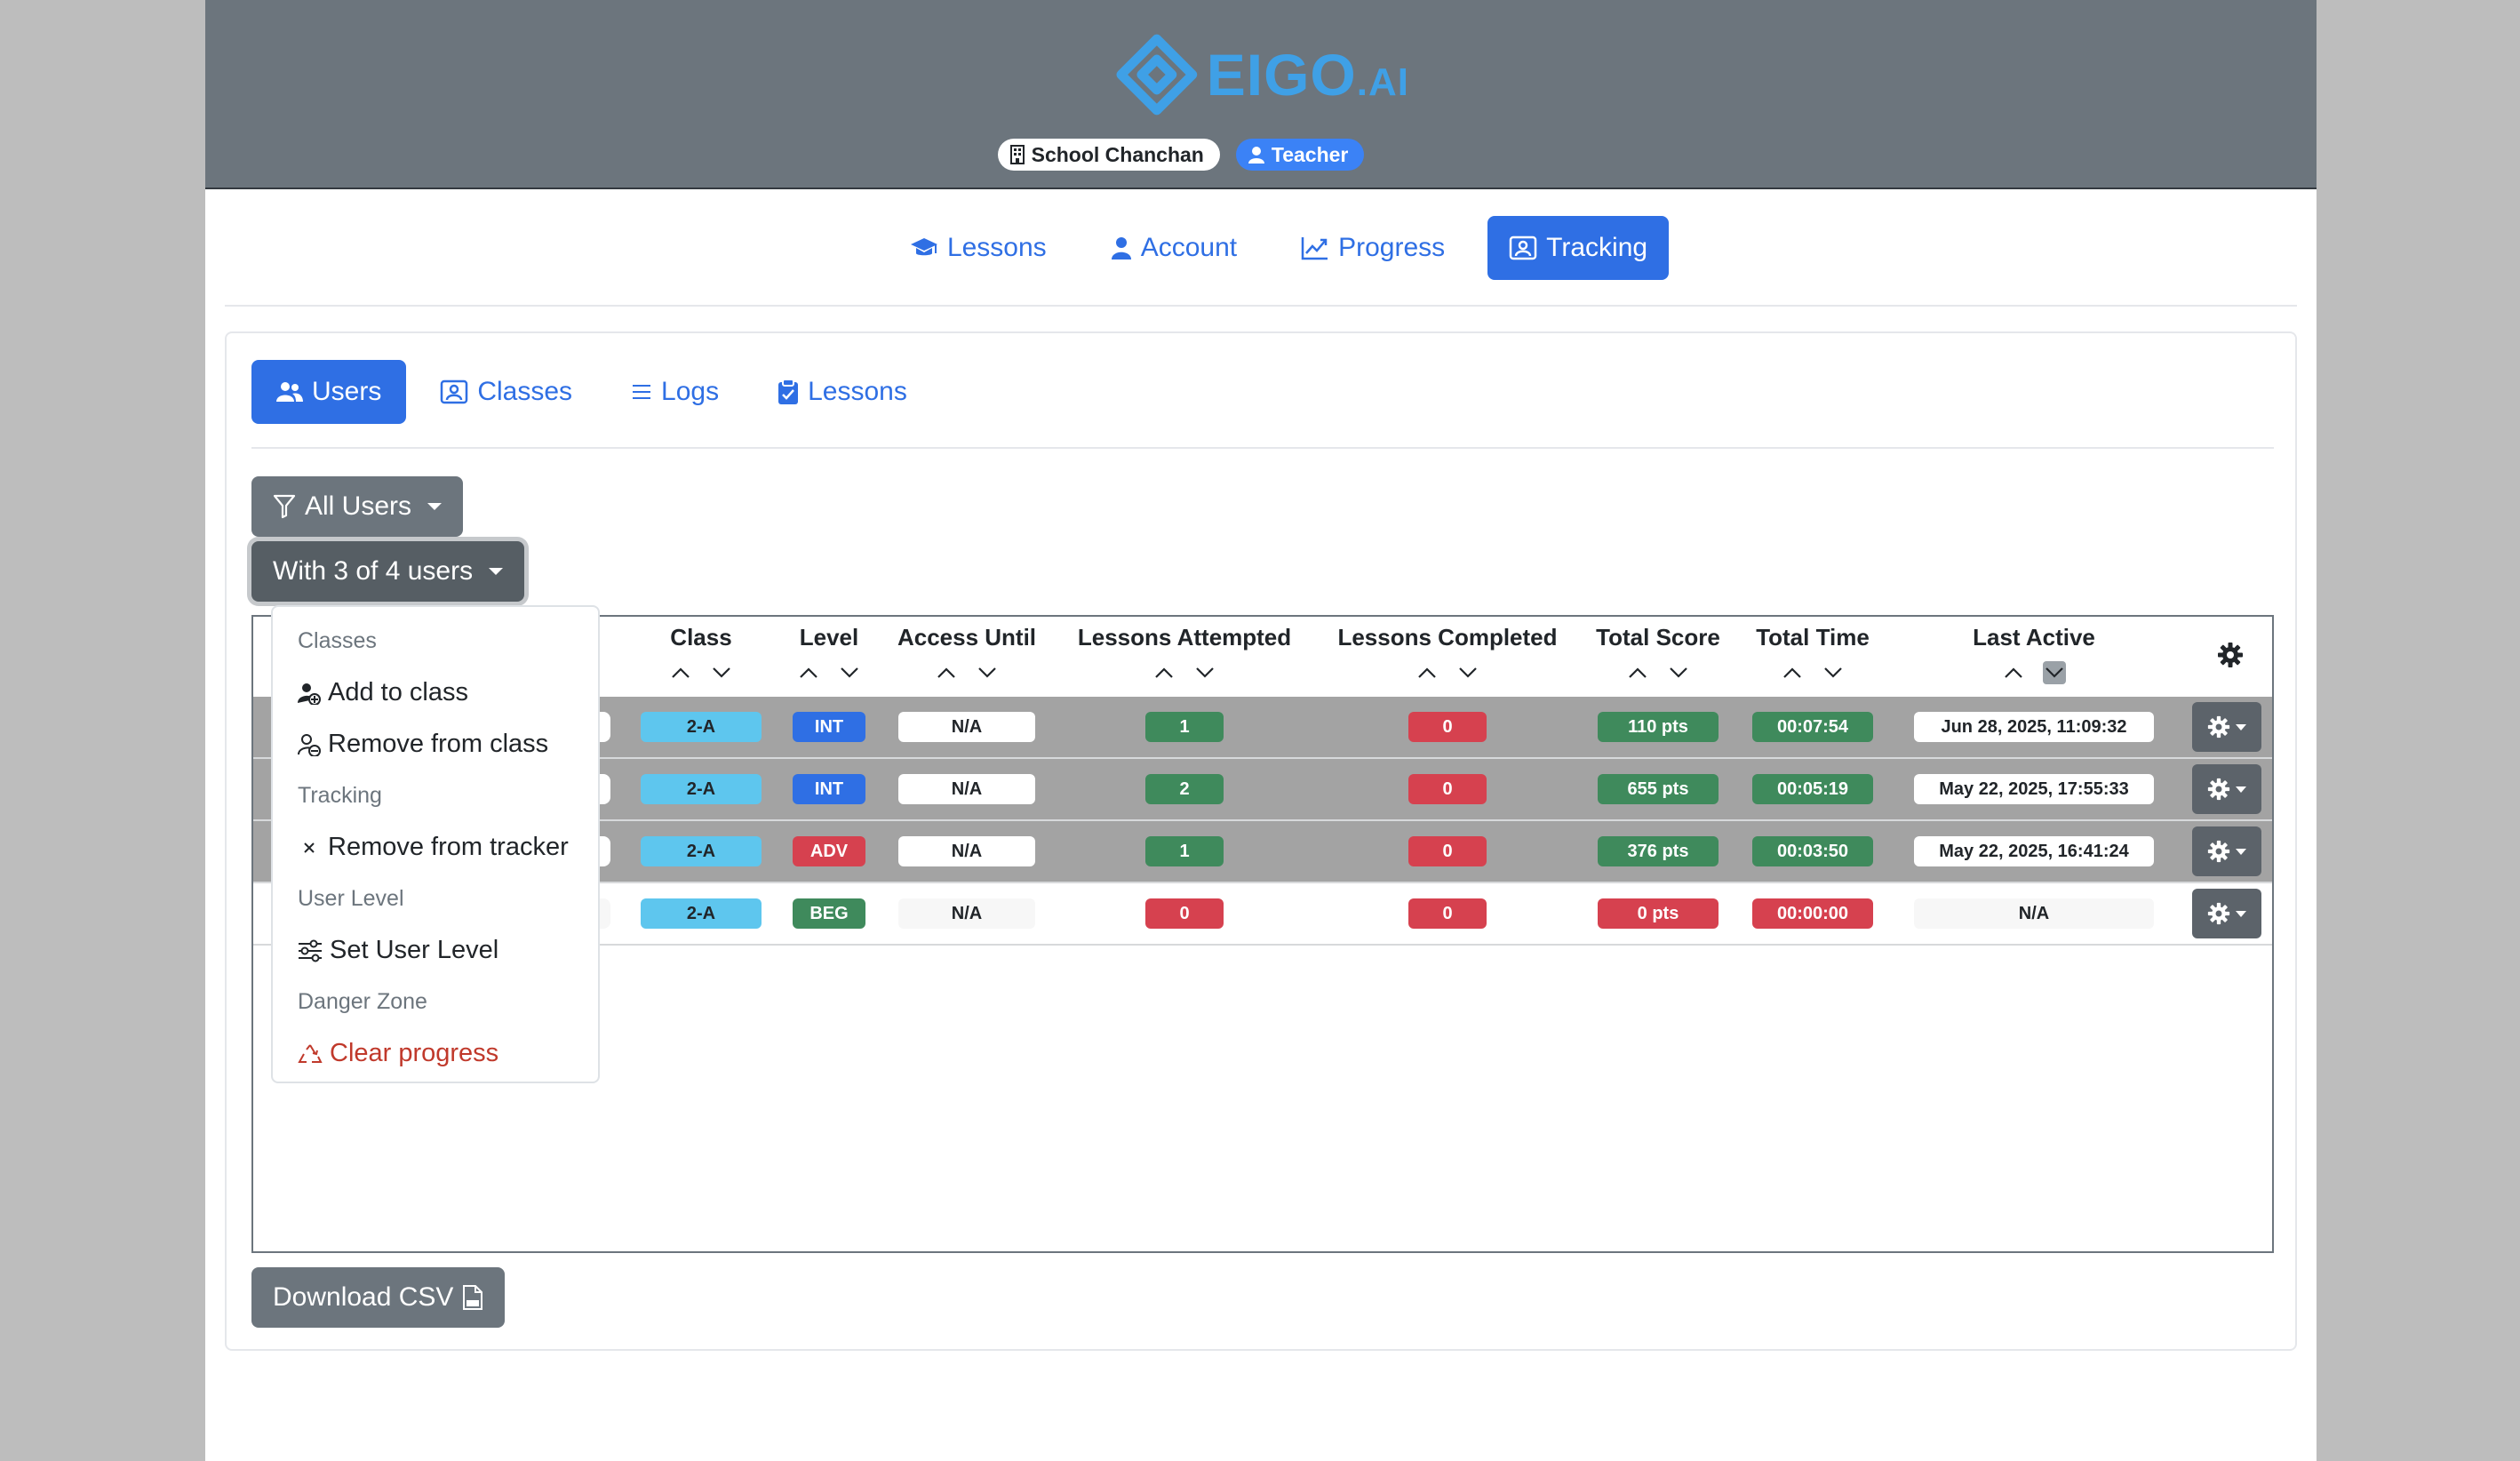 The image size is (2520, 1461). I want to click on menu-header-tracking: Tracking, so click(340, 795).